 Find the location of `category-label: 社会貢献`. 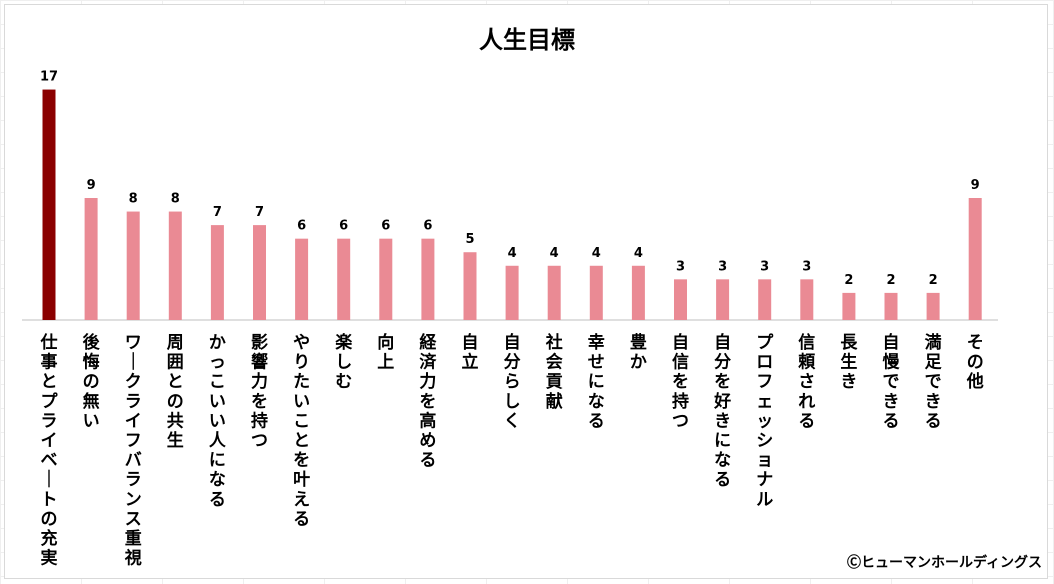

category-label: 社会貢献 is located at coordinates (554, 372).